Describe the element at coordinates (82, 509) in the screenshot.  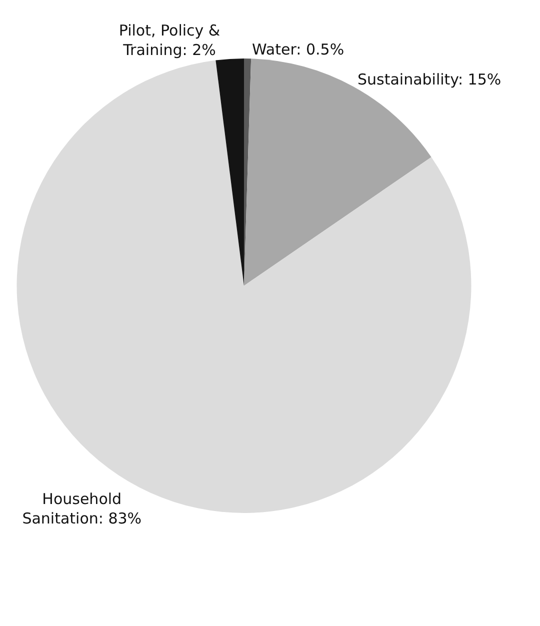
I see `slice-label: Household Sanitation: 83%` at that location.